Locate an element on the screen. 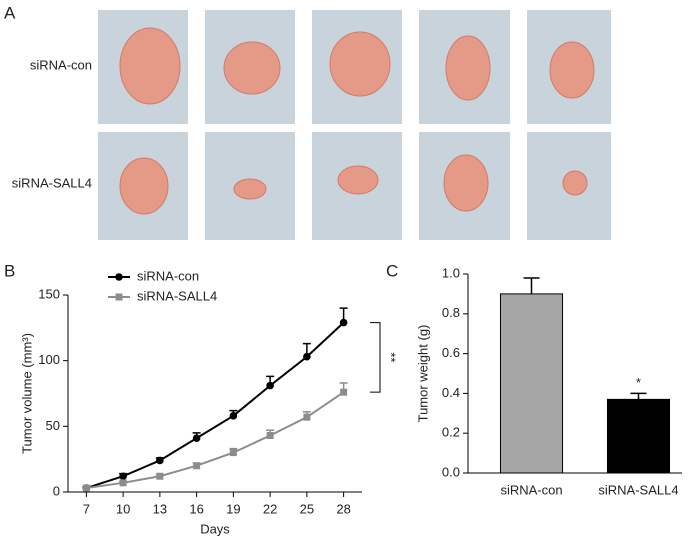 The height and width of the screenshot is (540, 688). row-label: siRNA-SALL4 is located at coordinates (52, 182).